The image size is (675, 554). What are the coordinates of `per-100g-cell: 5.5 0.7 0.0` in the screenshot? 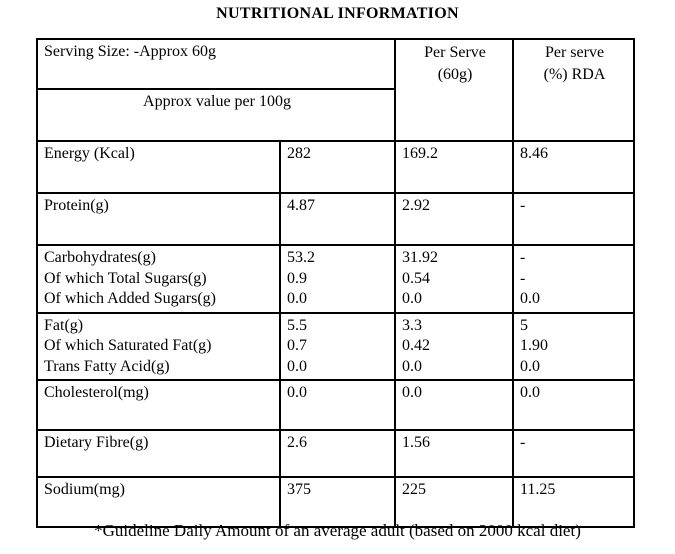 It's located at (337, 346).